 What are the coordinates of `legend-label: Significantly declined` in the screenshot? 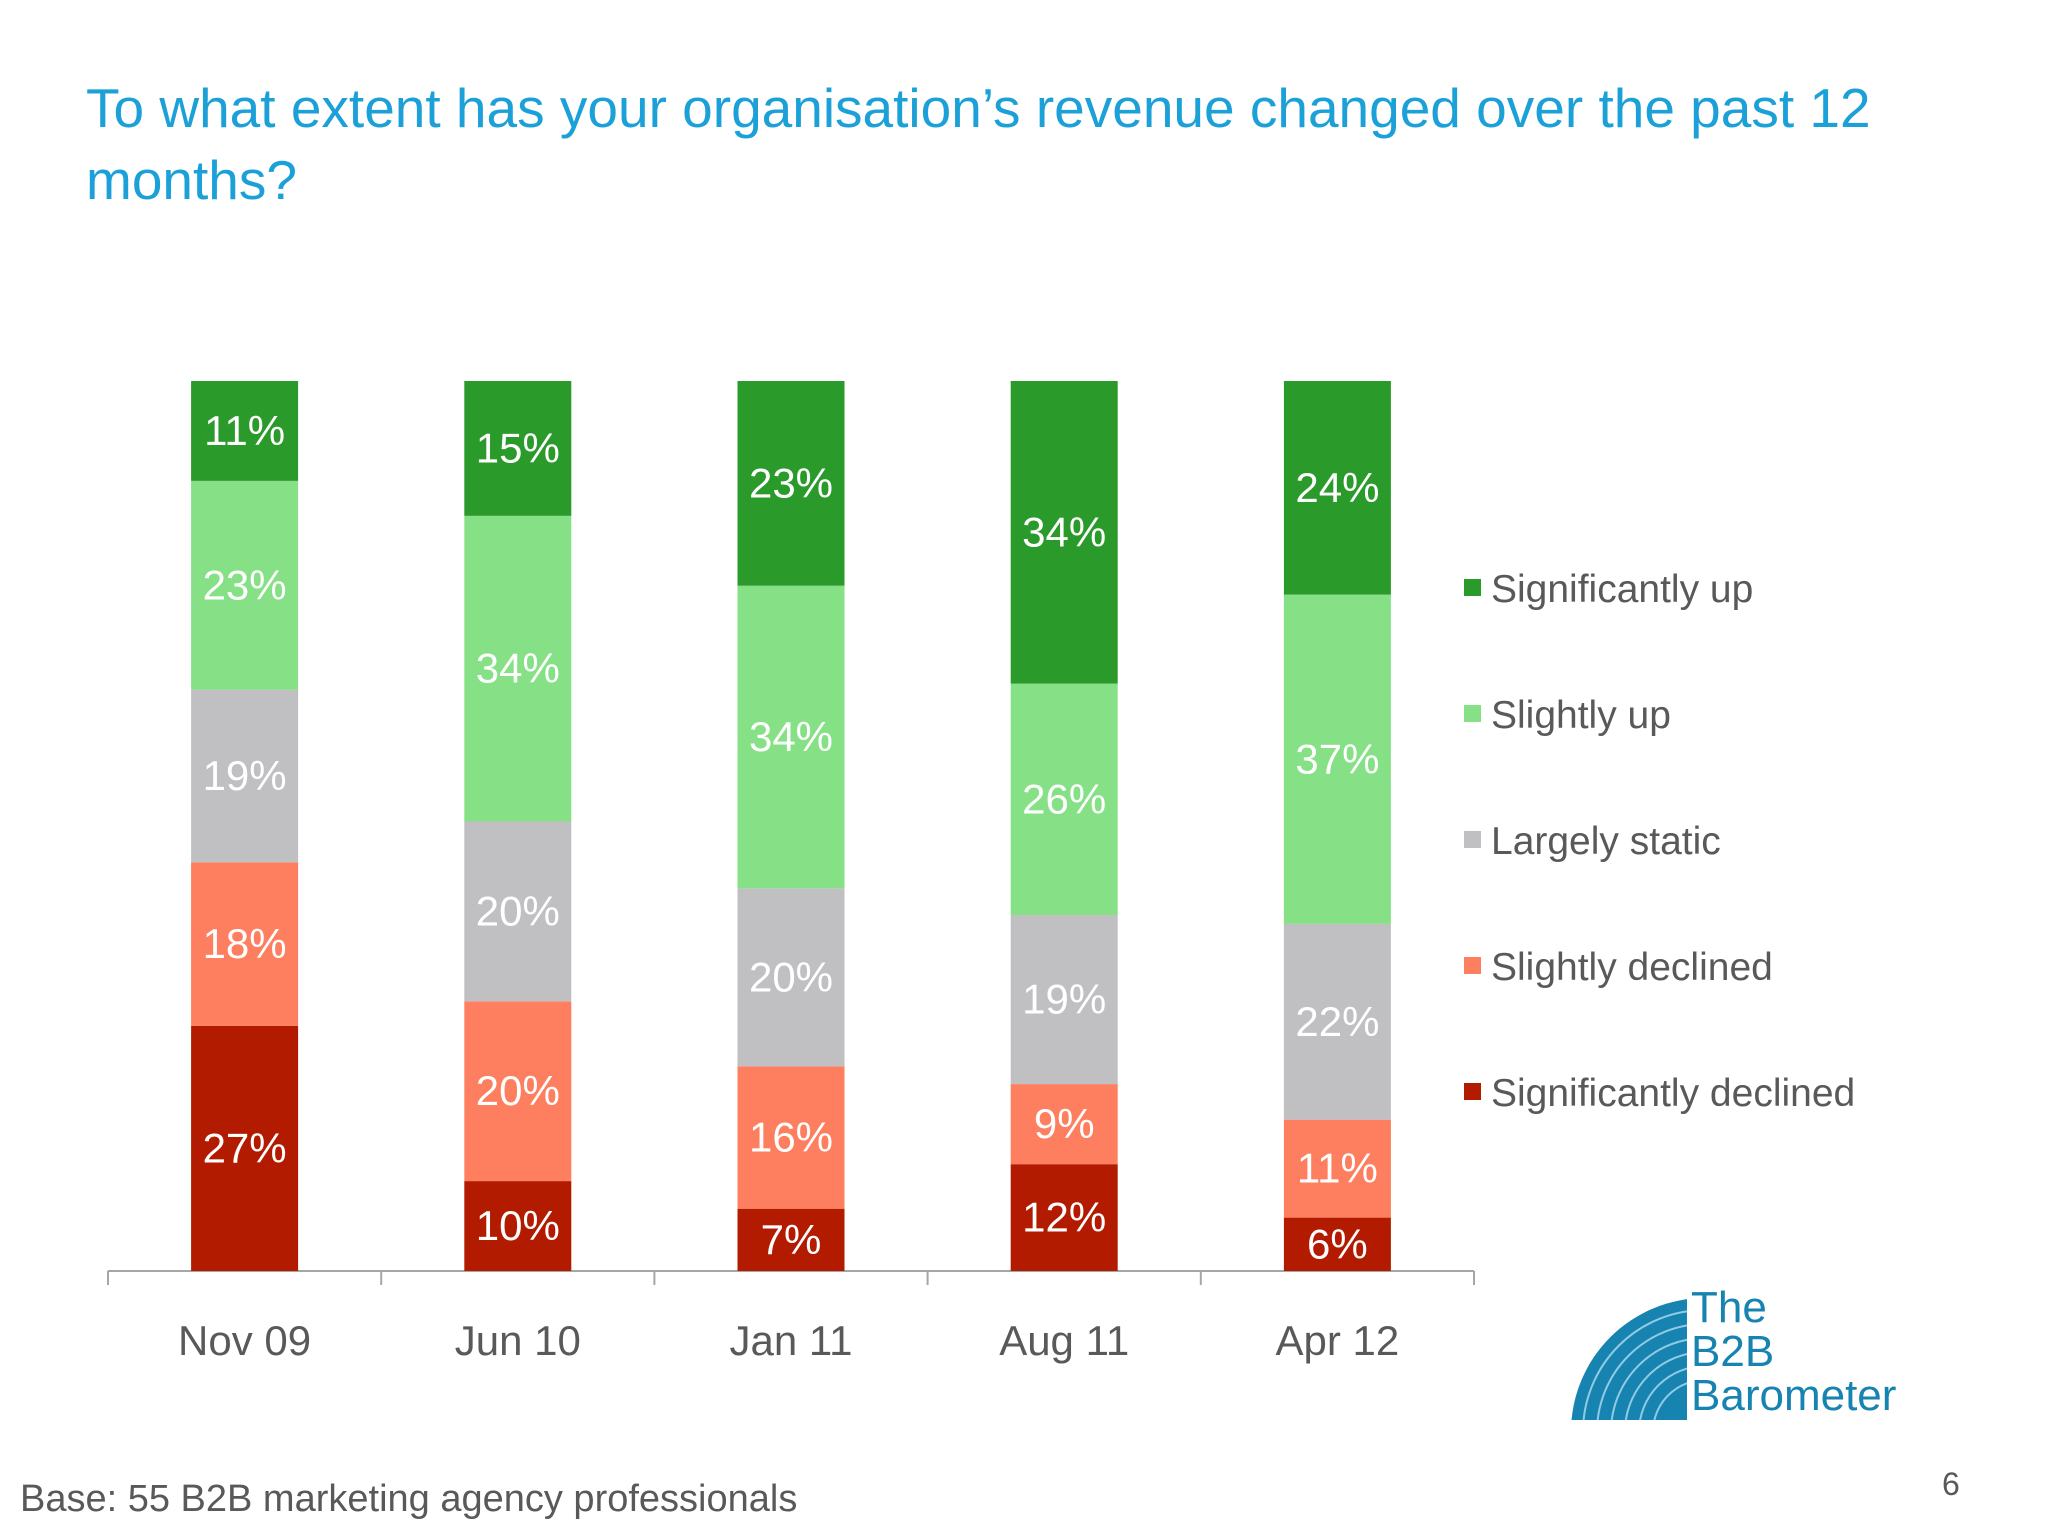 It's located at (1673, 1093).